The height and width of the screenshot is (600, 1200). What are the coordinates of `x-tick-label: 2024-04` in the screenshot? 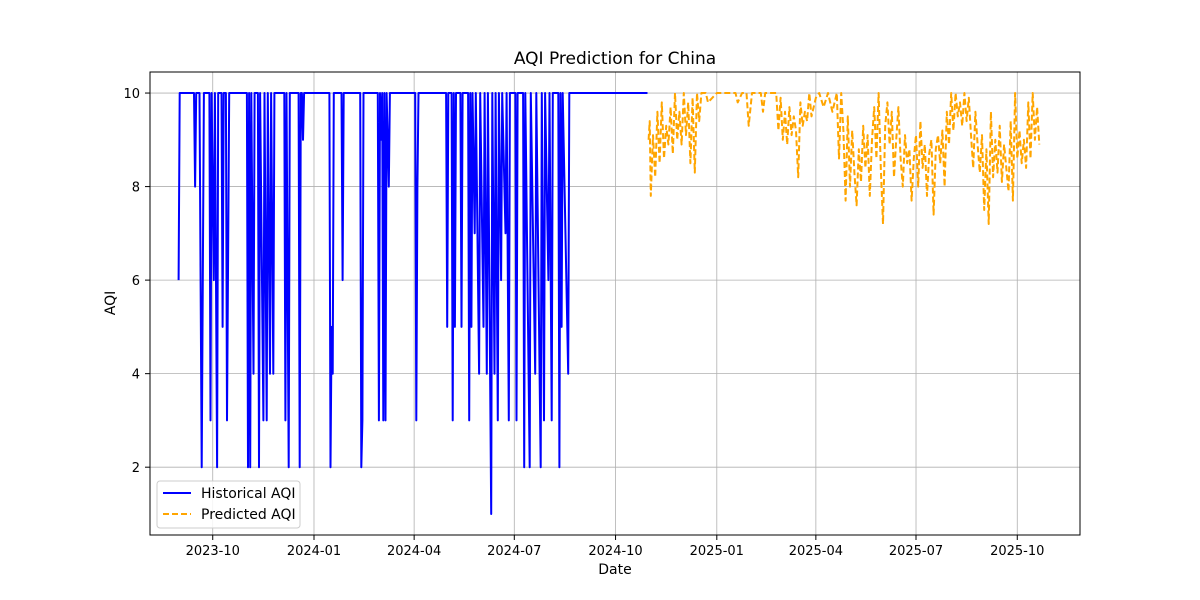 It's located at (414, 551).